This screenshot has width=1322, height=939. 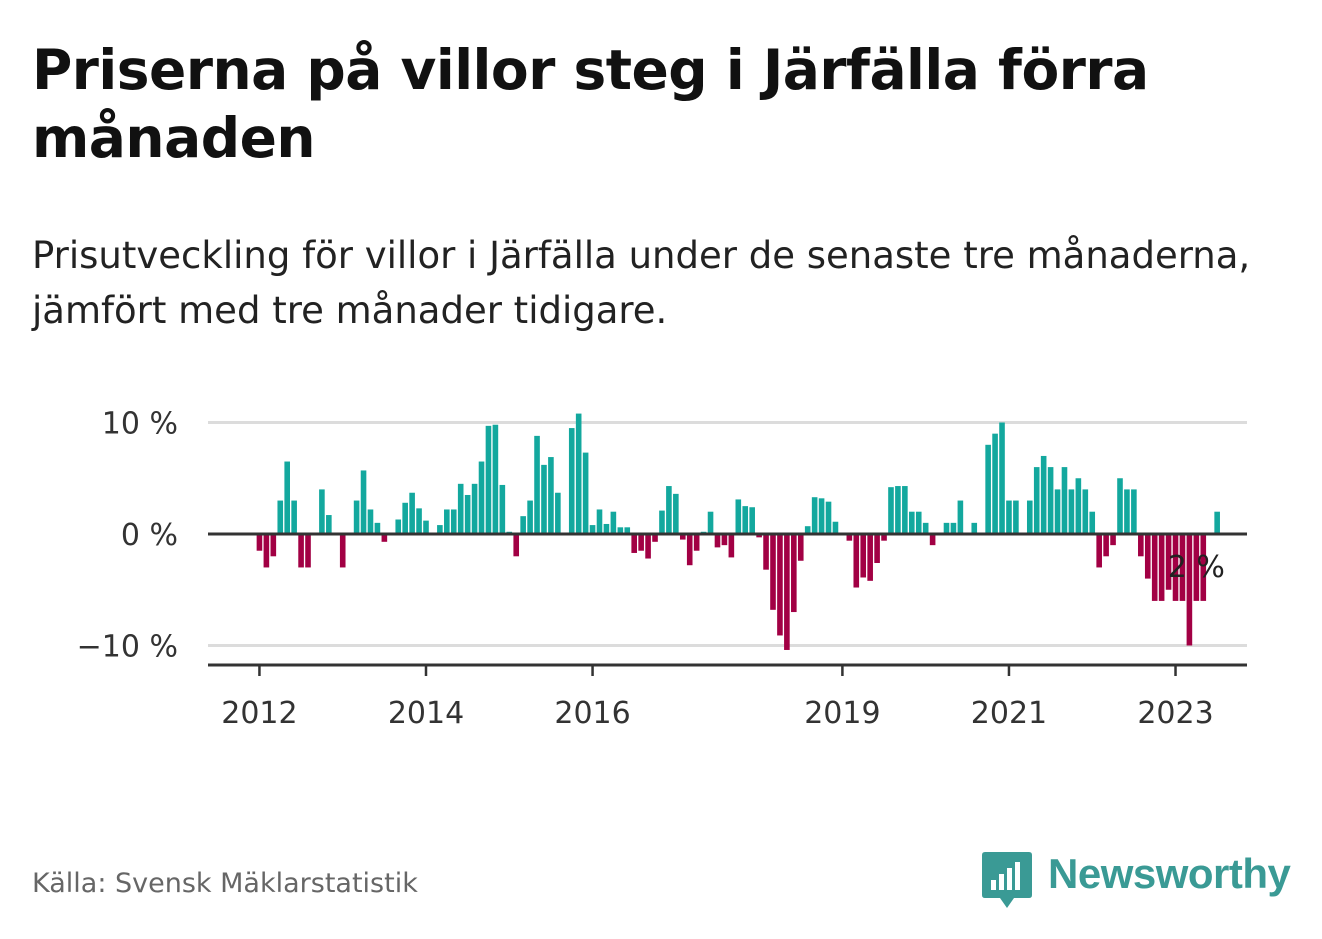 I want to click on x-axis-labels: 2012 2014 2016 2019 2021 2023, so click(x=717, y=713).